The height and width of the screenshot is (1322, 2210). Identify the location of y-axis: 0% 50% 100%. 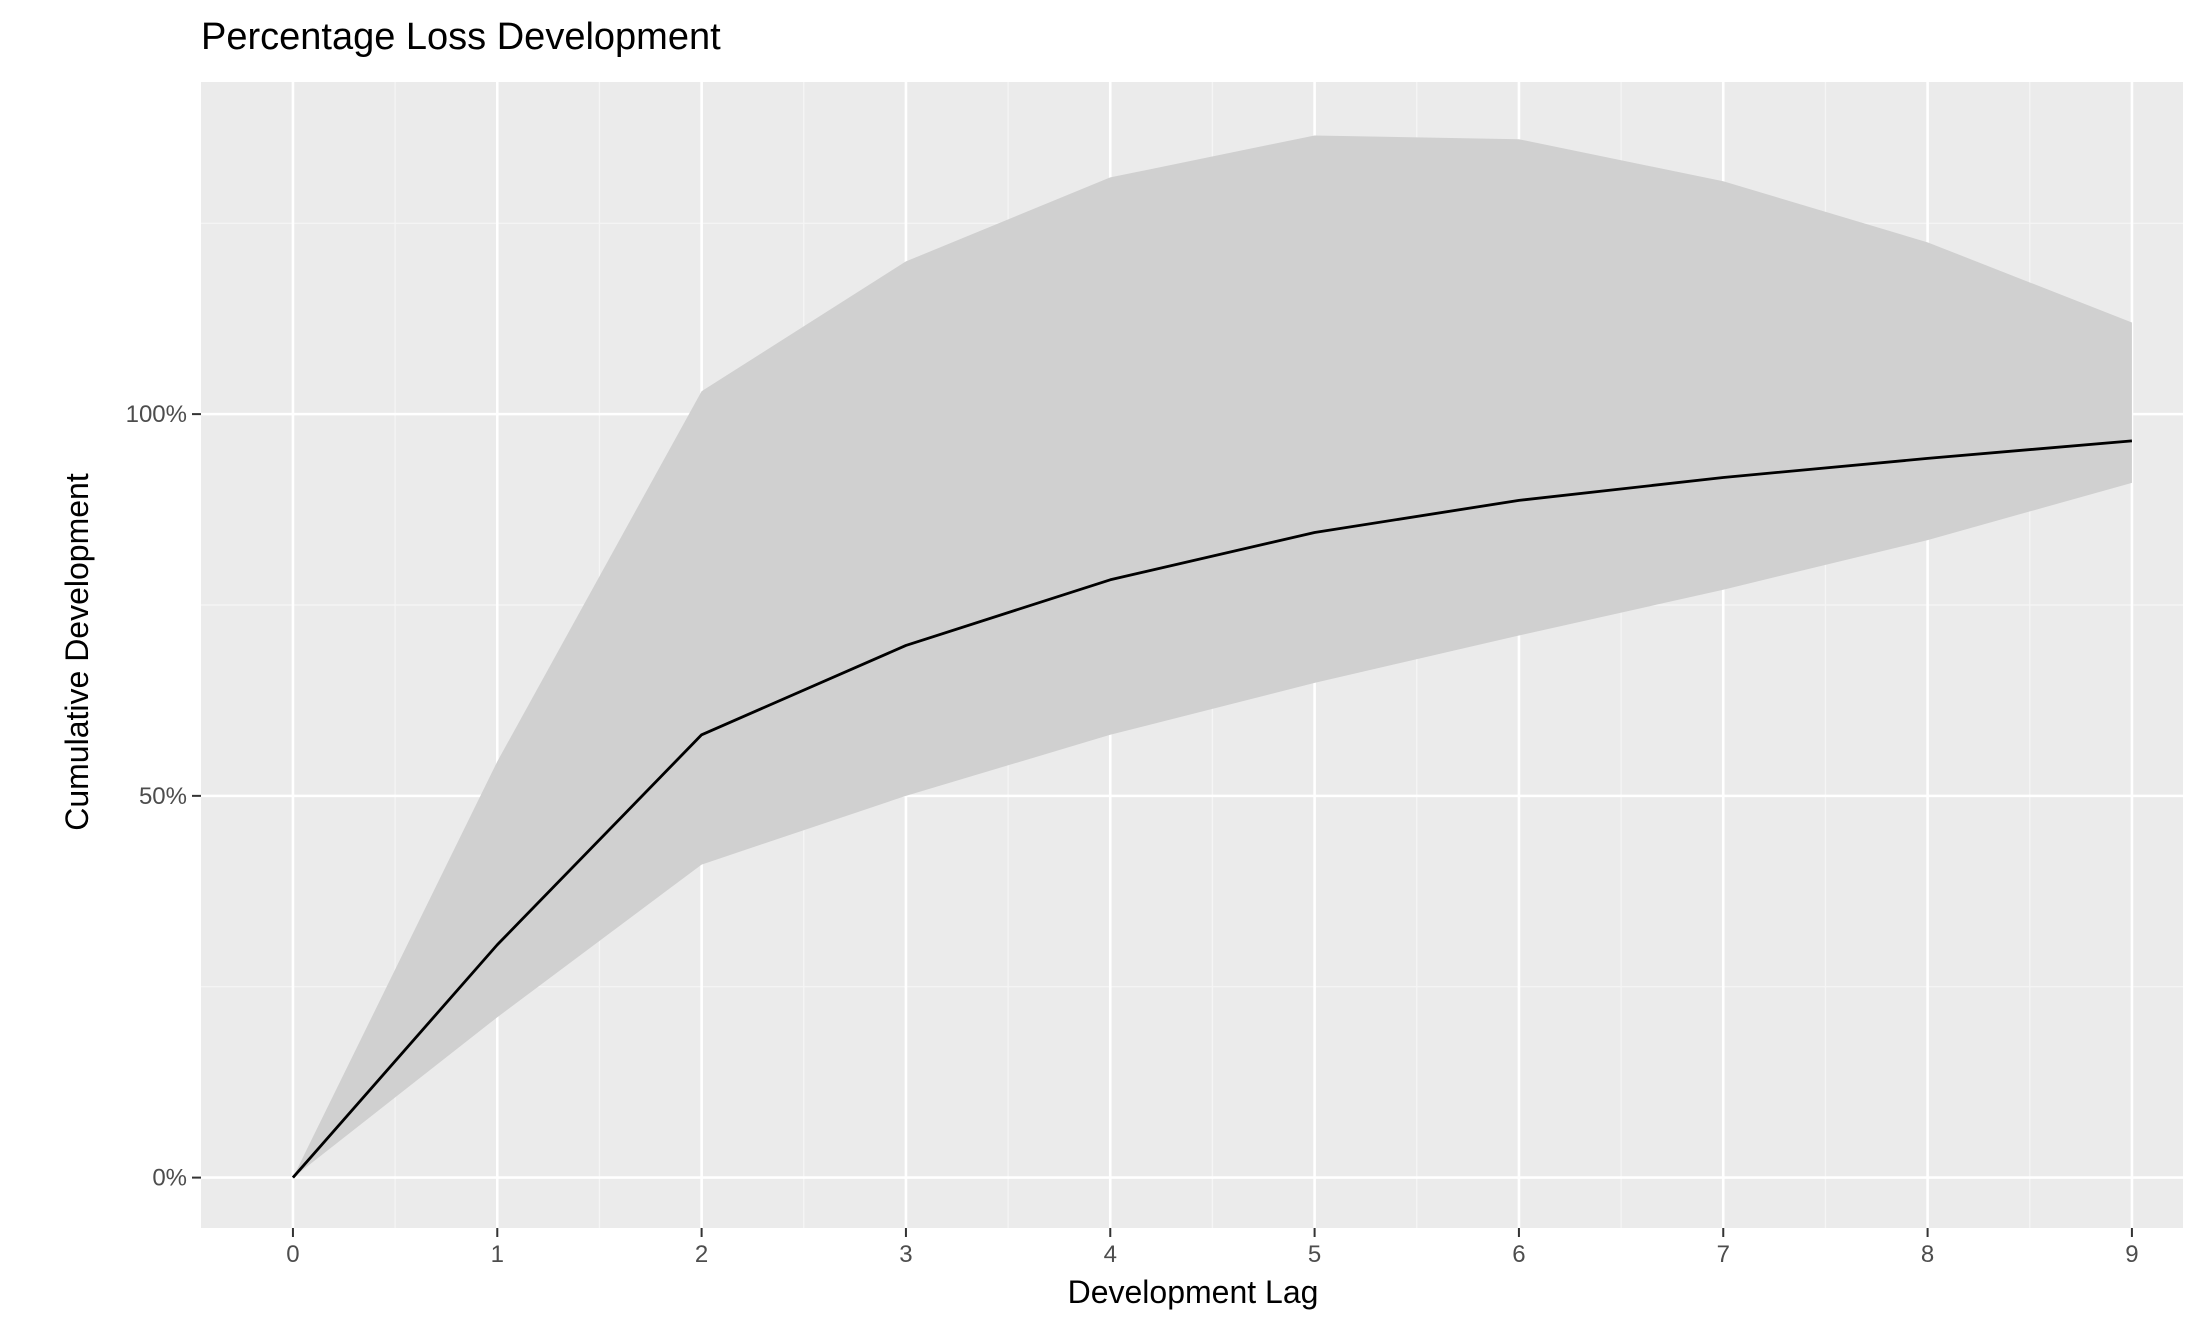
(163, 796).